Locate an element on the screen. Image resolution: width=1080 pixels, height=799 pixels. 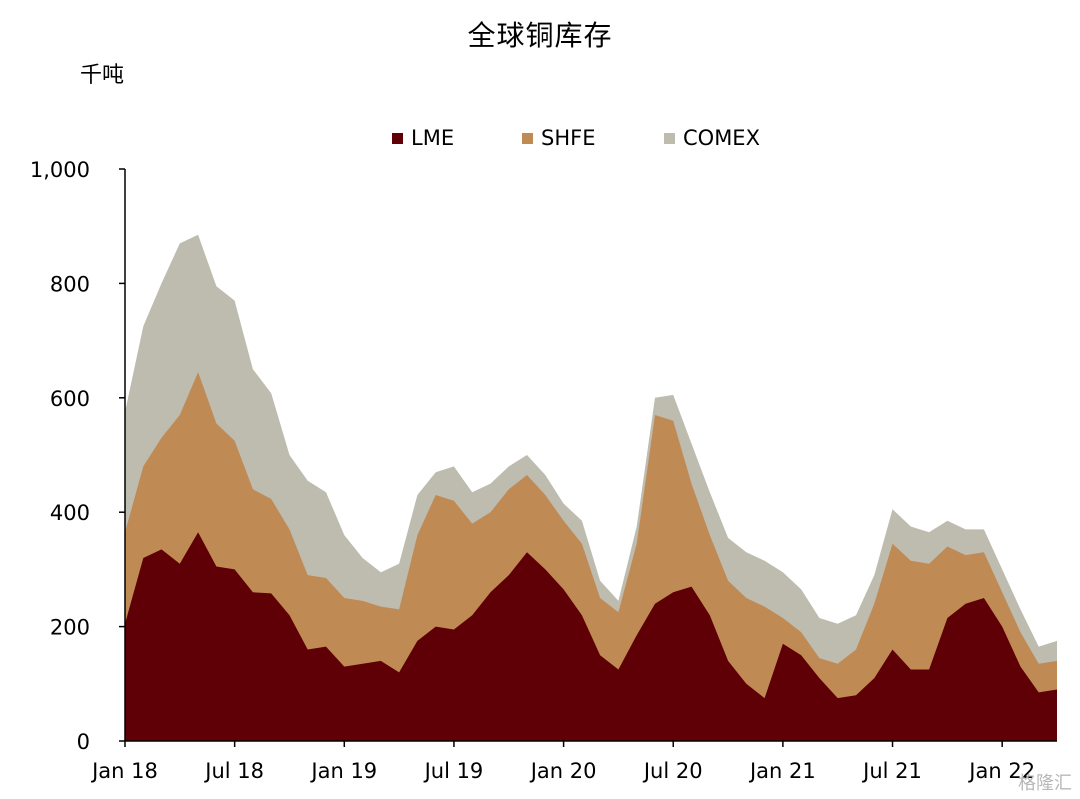
x-tick-label: Jul 18 is located at coordinates (233, 771).